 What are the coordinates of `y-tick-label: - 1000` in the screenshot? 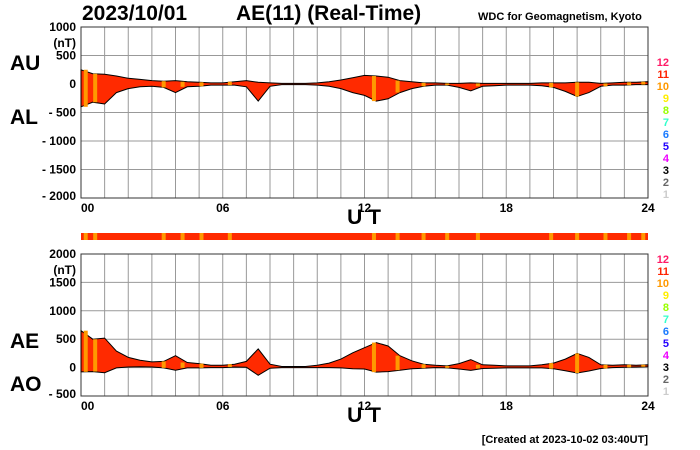 It's located at (59, 141).